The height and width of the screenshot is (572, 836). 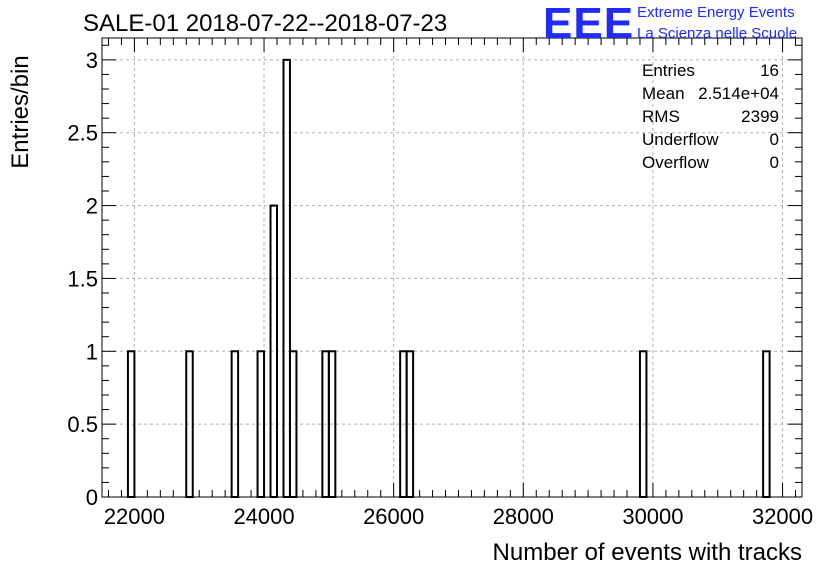 What do you see at coordinates (20, 112) in the screenshot?
I see `y-axis-label: Entries/bin` at bounding box center [20, 112].